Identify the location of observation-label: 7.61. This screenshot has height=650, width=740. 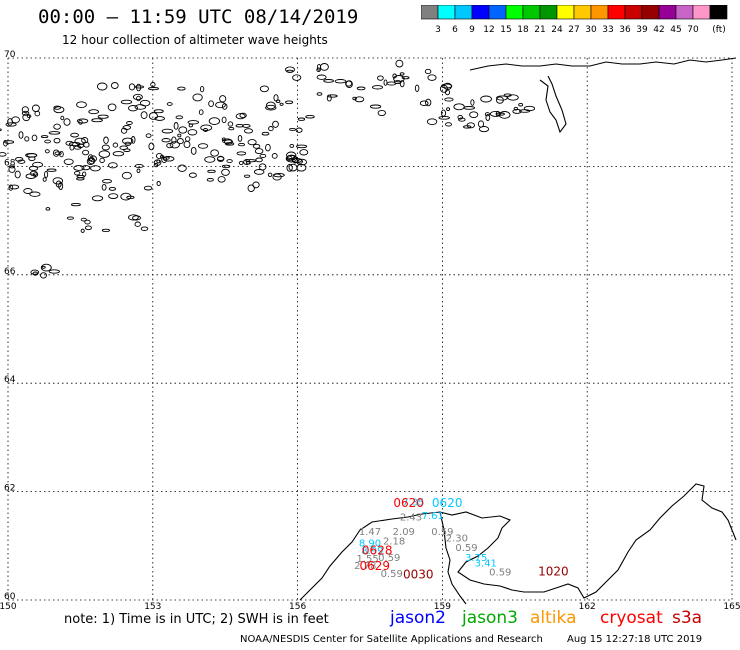
(433, 516).